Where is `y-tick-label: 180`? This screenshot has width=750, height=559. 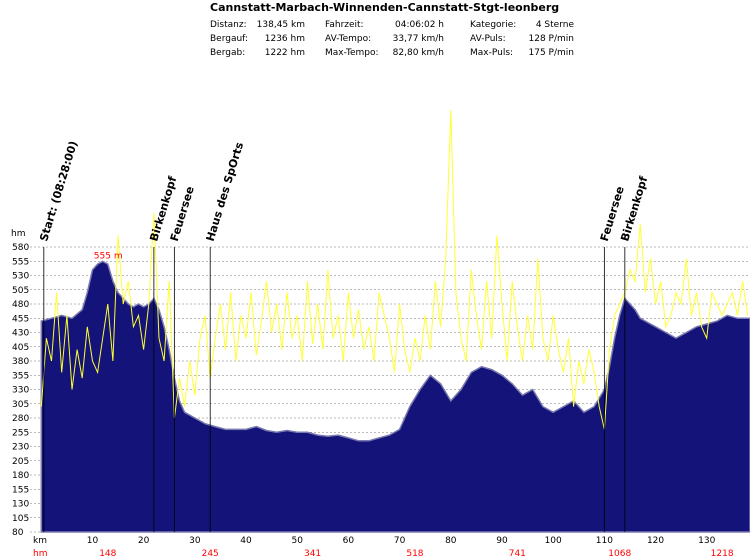
y-tick-label: 180 is located at coordinates (20, 476).